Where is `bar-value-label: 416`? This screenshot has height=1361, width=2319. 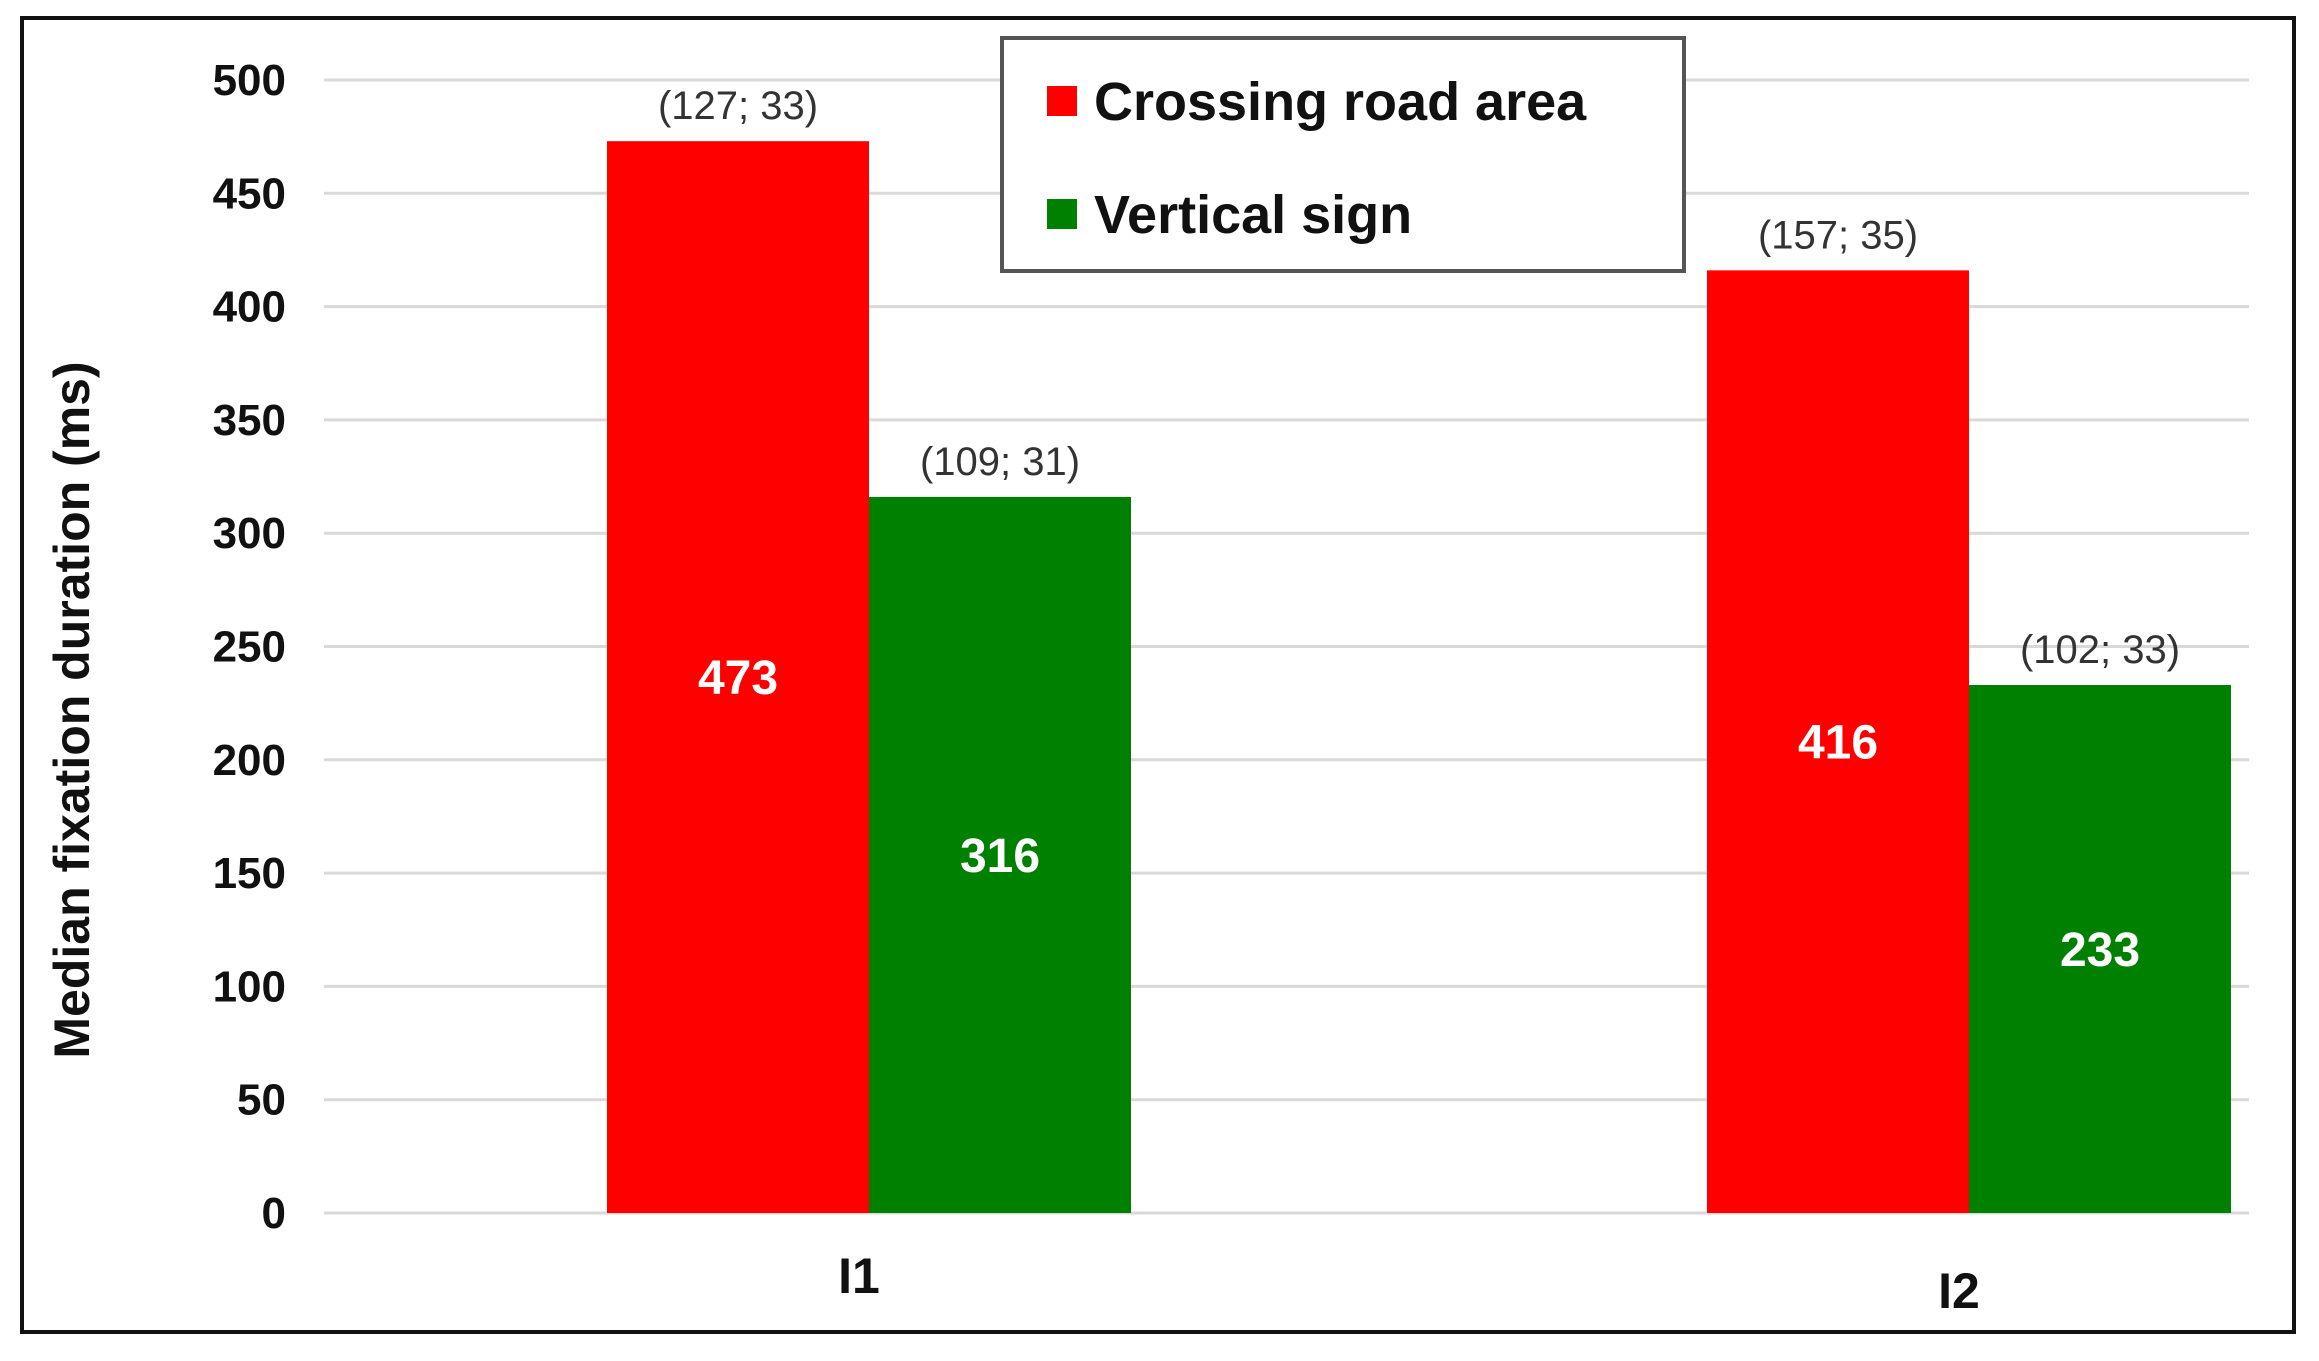 bar-value-label: 416 is located at coordinates (1838, 743).